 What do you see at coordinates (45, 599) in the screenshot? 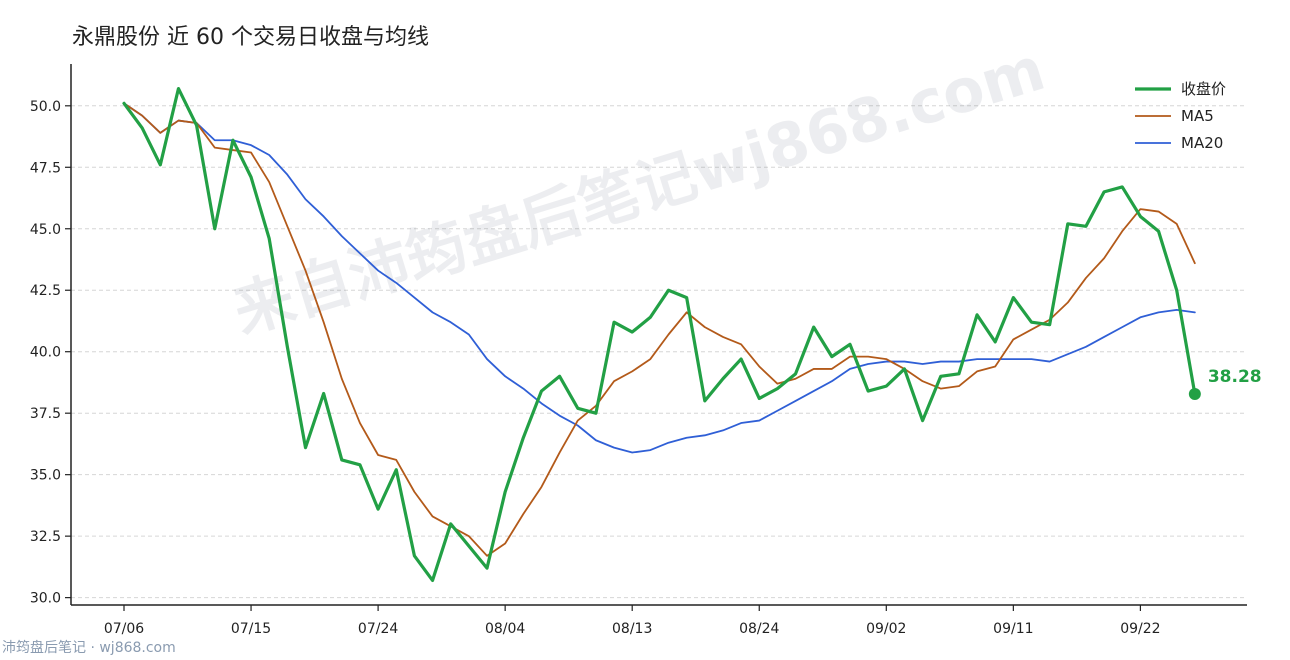
I see `y-tick-label: 30.0` at bounding box center [45, 599].